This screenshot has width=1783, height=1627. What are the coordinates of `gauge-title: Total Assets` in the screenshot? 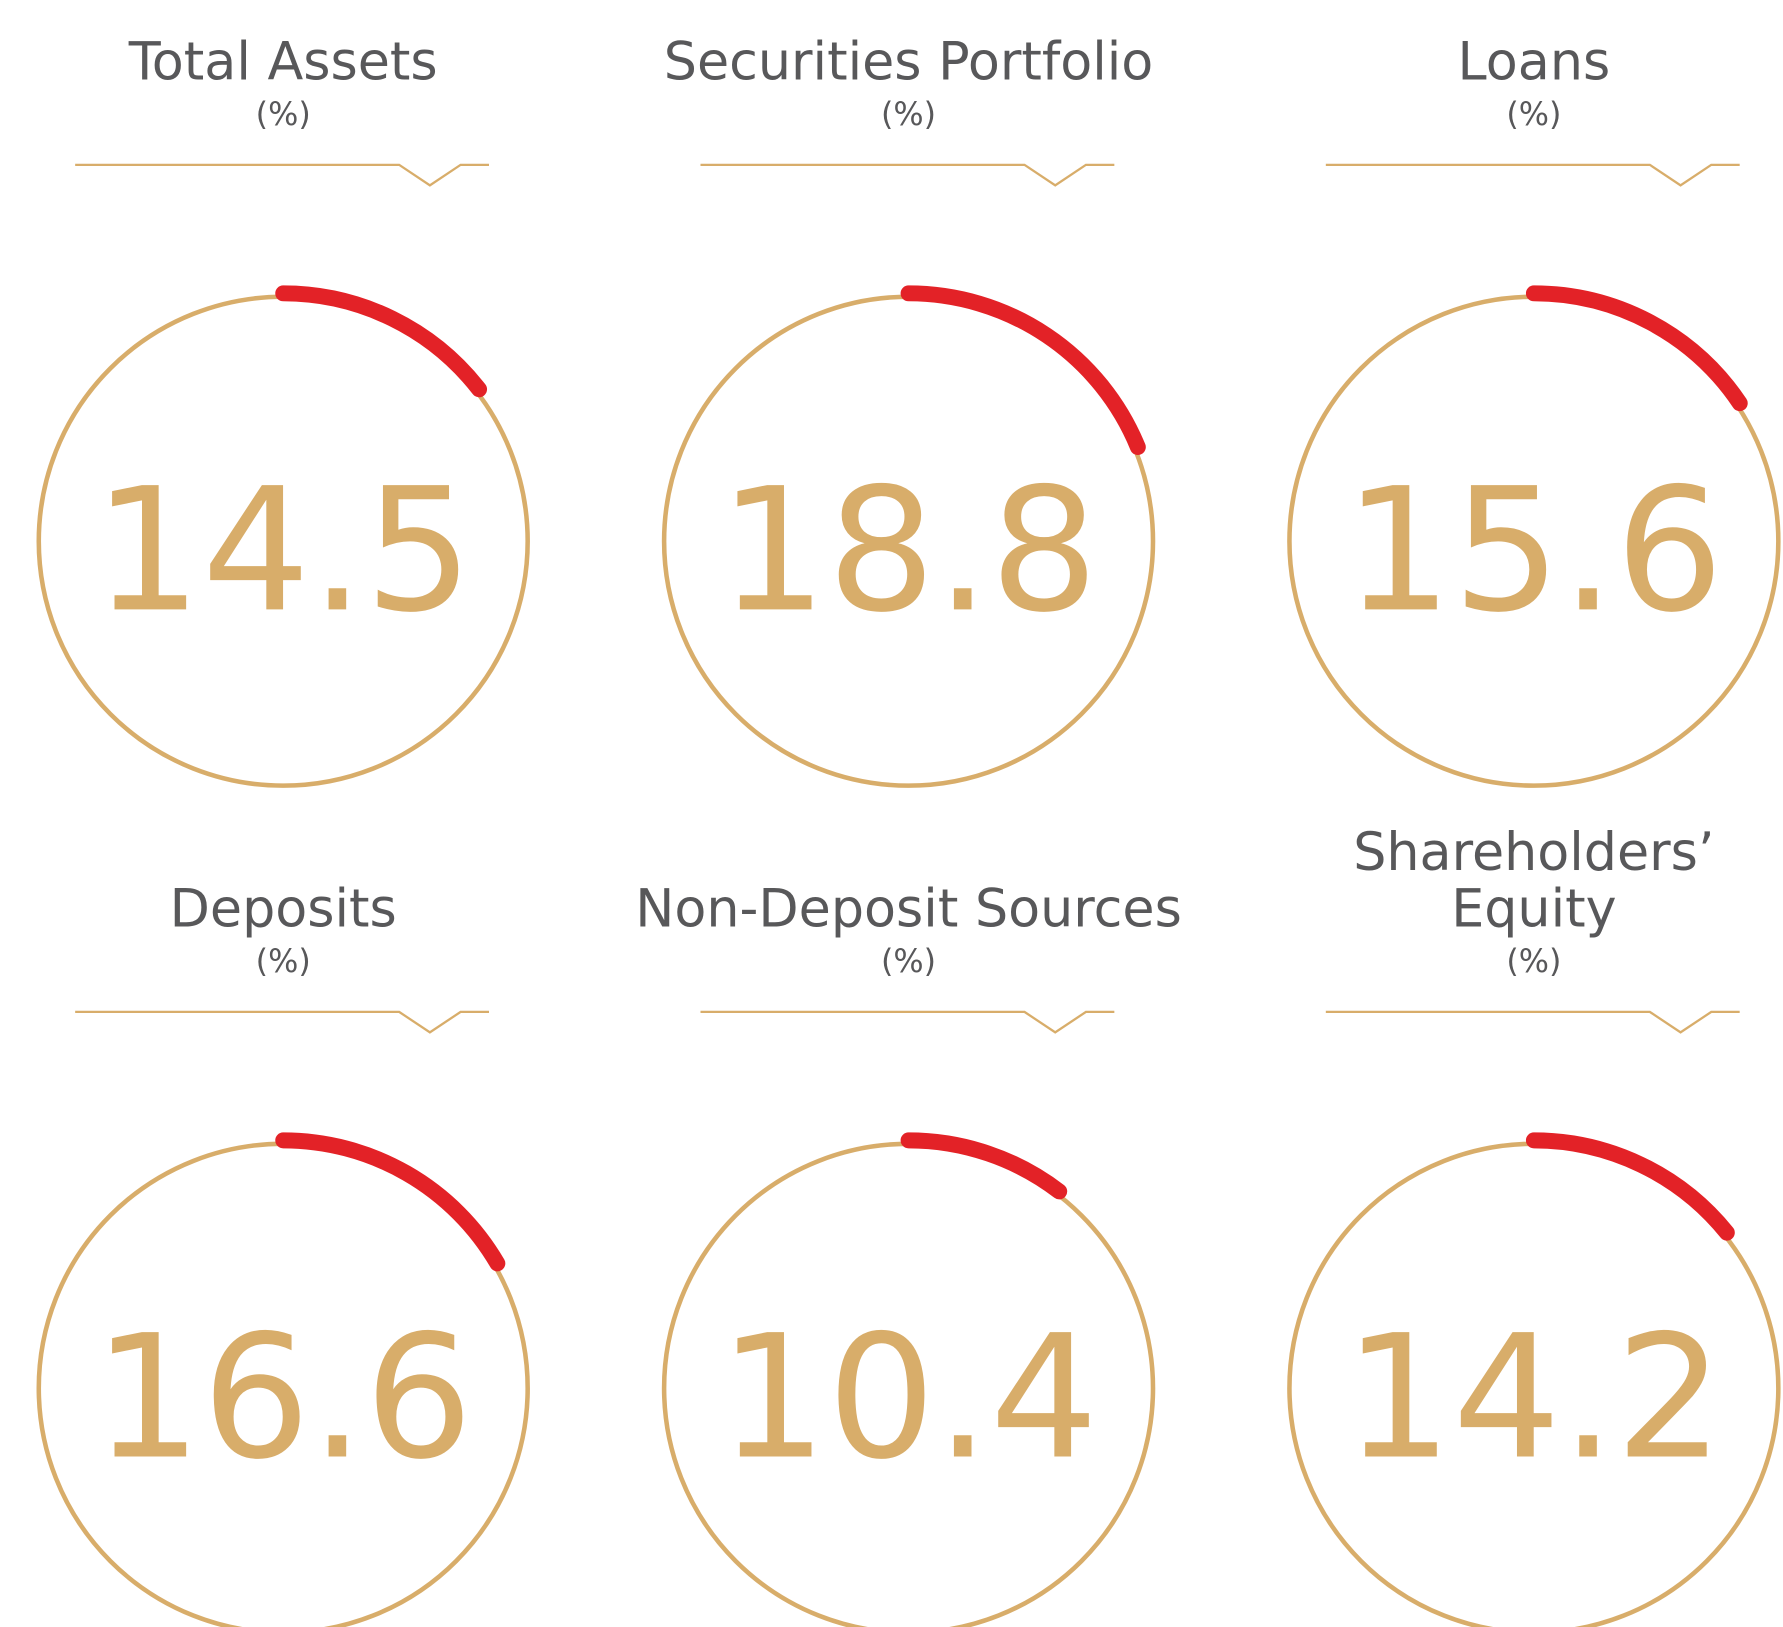 It's located at (283, 62).